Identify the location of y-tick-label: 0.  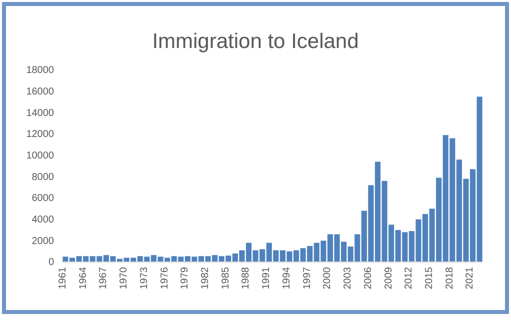
(51, 262).